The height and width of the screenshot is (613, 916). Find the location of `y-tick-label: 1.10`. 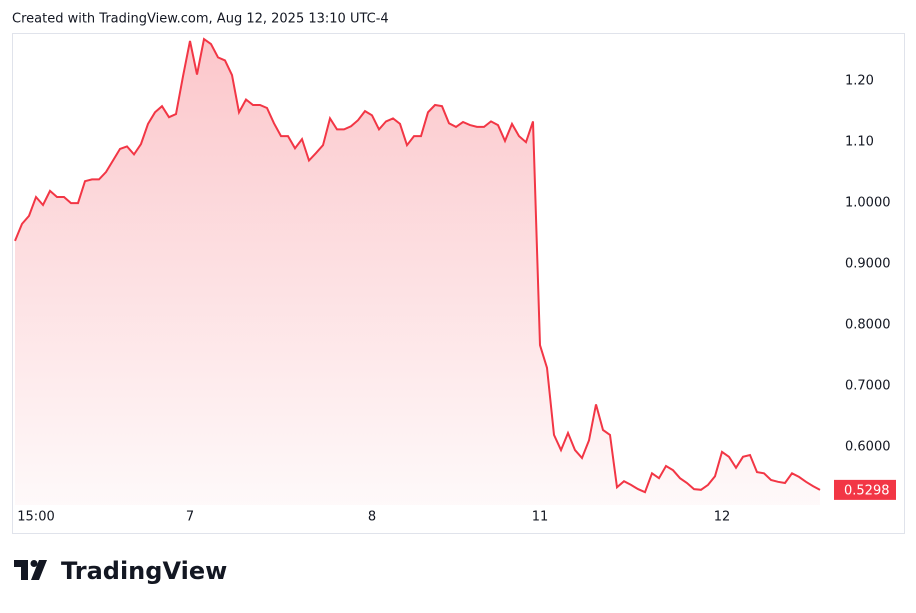

y-tick-label: 1.10 is located at coordinates (859, 142).